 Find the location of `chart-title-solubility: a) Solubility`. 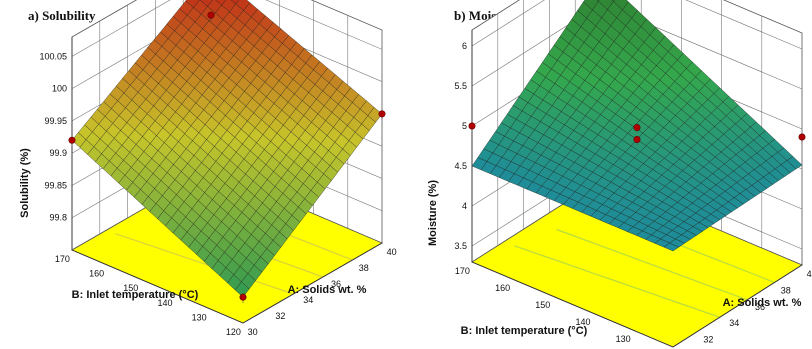

chart-title-solubility: a) Solubility is located at coordinates (62, 15).